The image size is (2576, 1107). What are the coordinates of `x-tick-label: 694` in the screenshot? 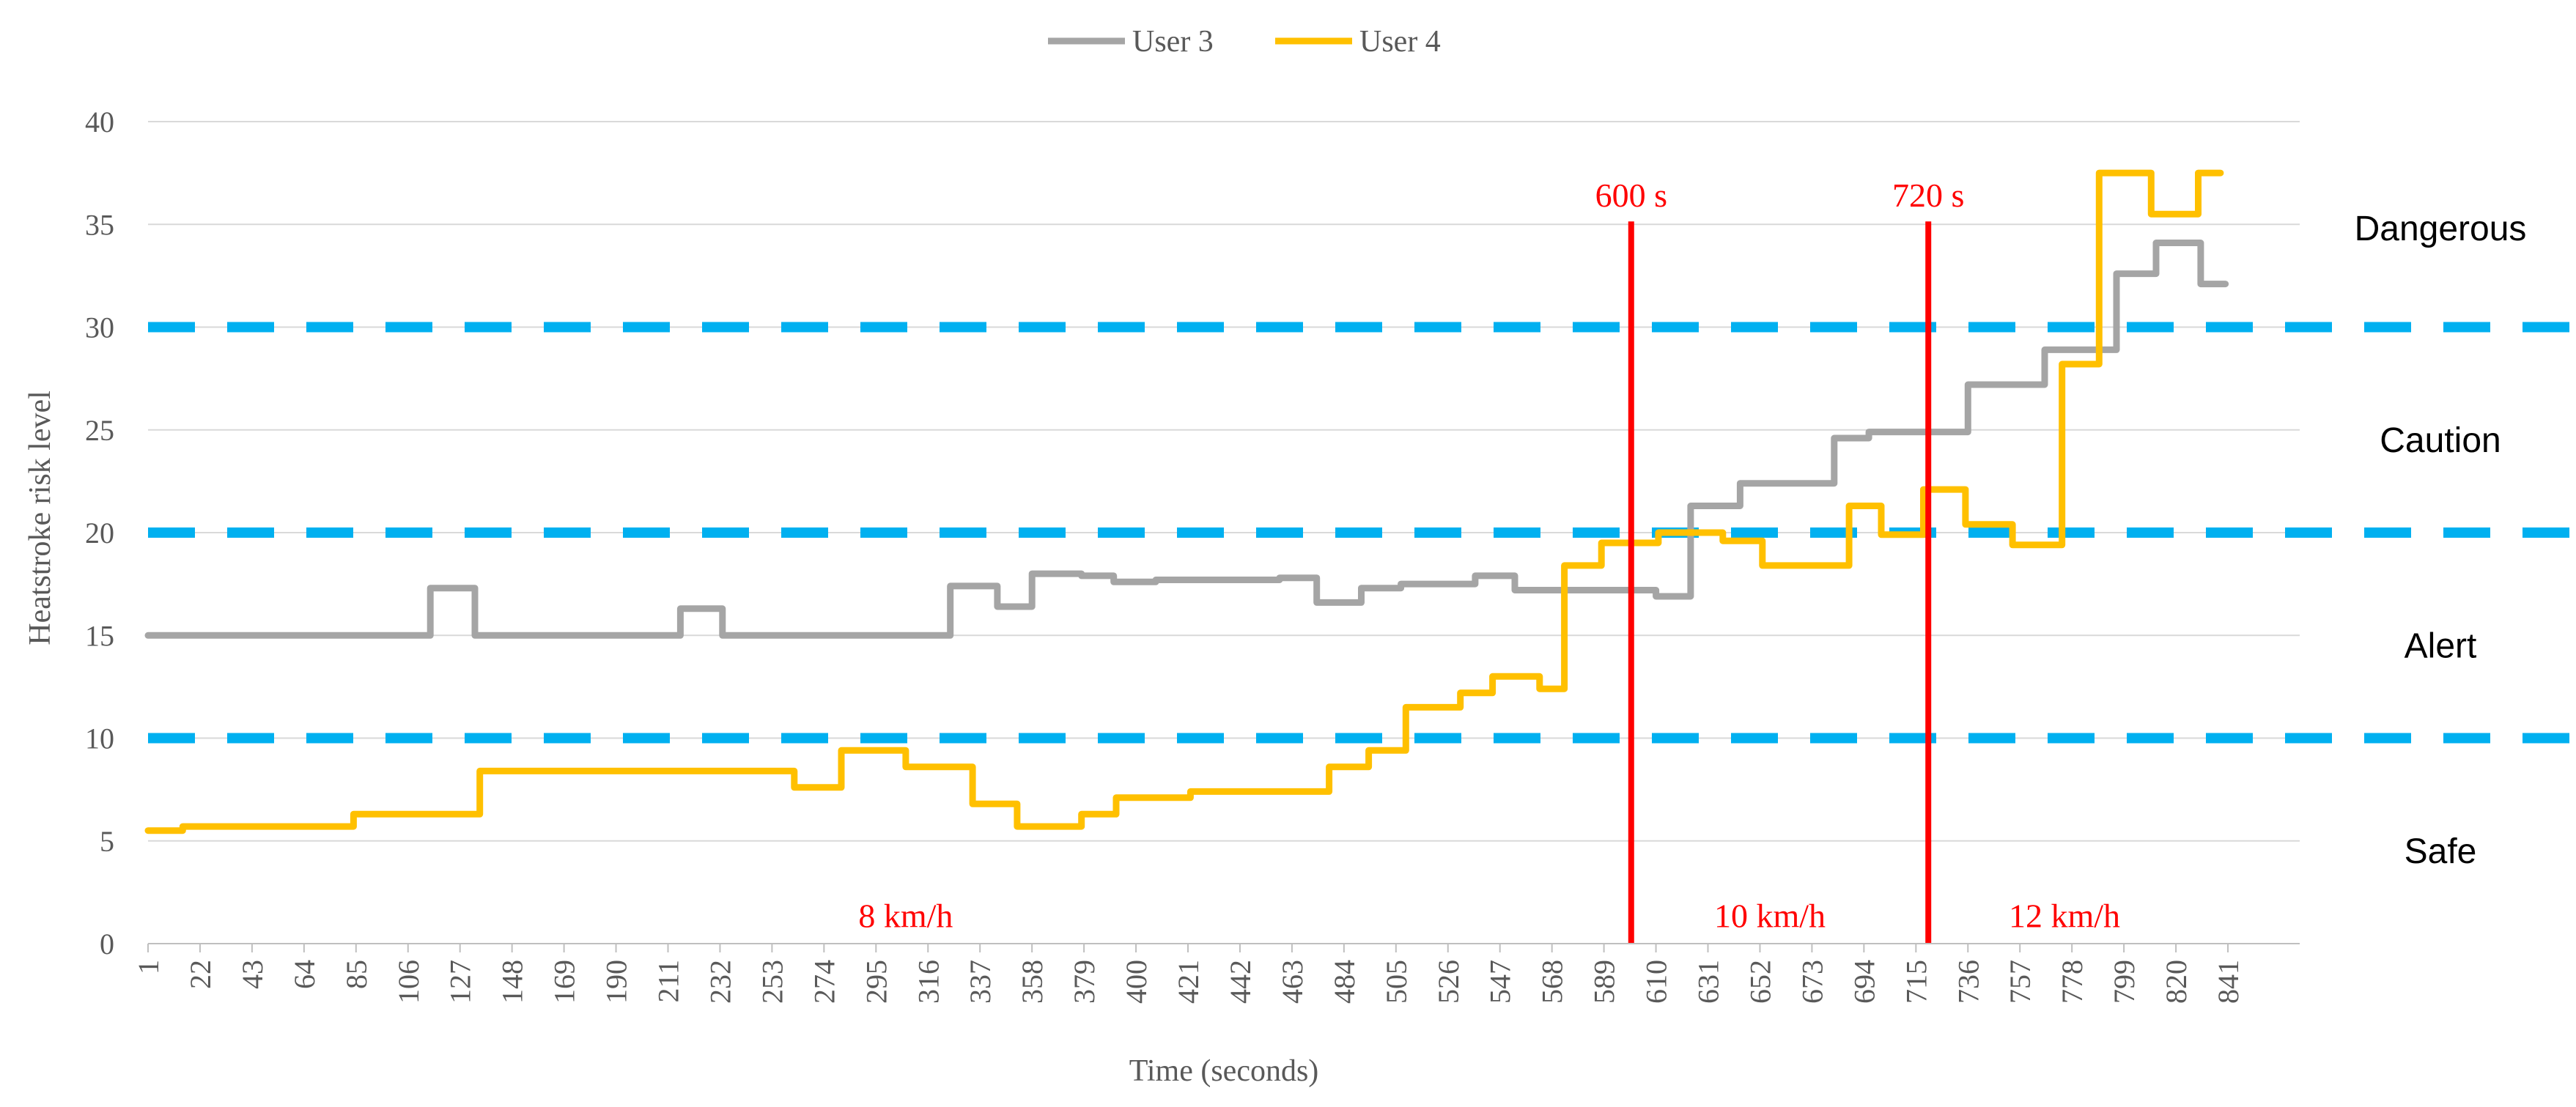 It's located at (1864, 982).